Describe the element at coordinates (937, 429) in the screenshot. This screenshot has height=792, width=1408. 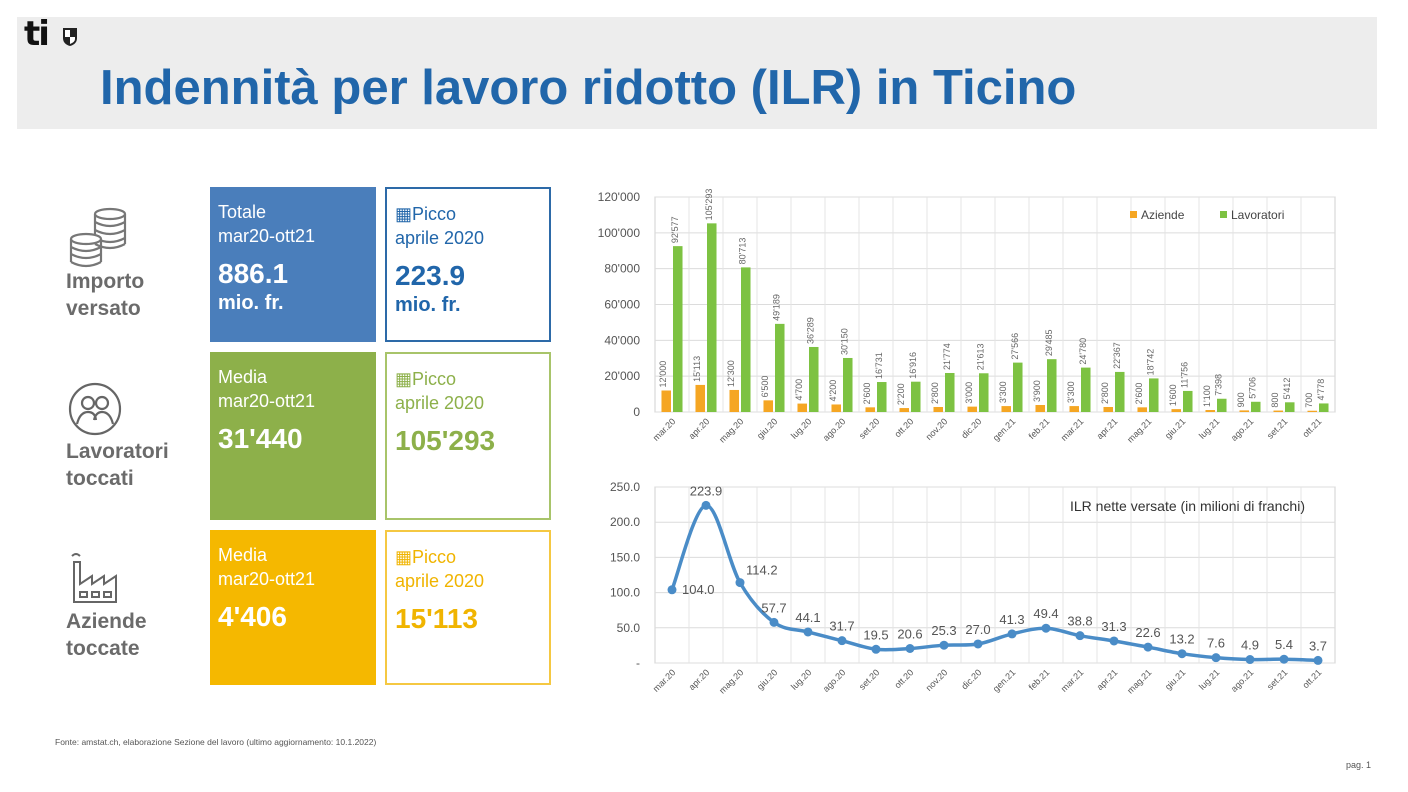
I see `x-tick-label: nov.20` at that location.